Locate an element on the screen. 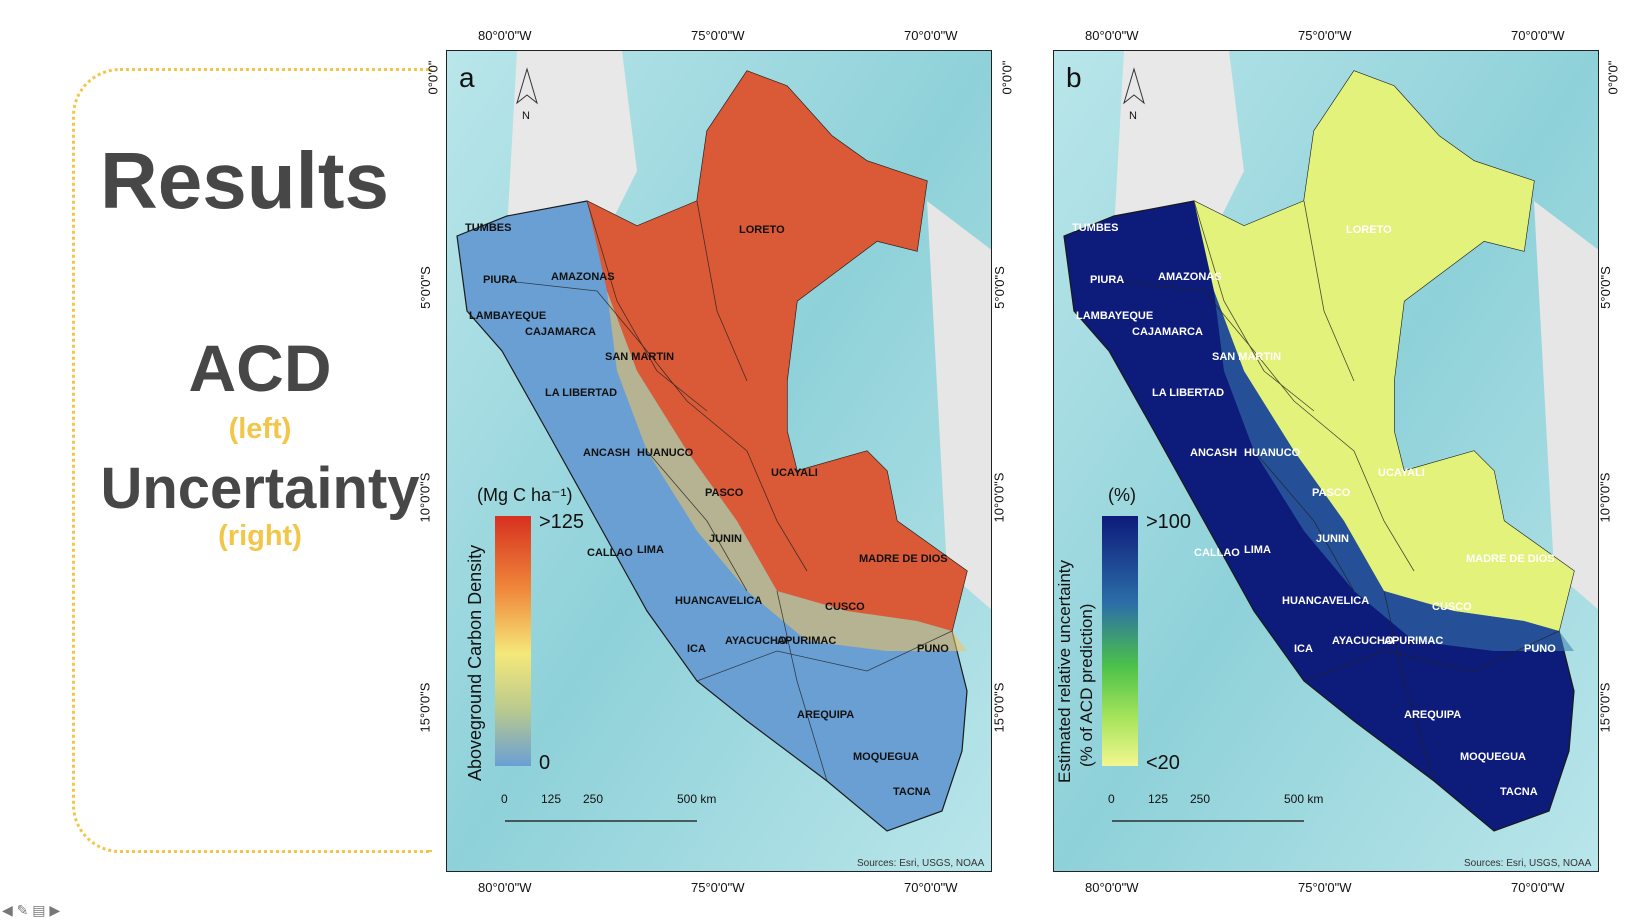  source-b: Sources: Esri, USGS, NOAA is located at coordinates (1528, 863).